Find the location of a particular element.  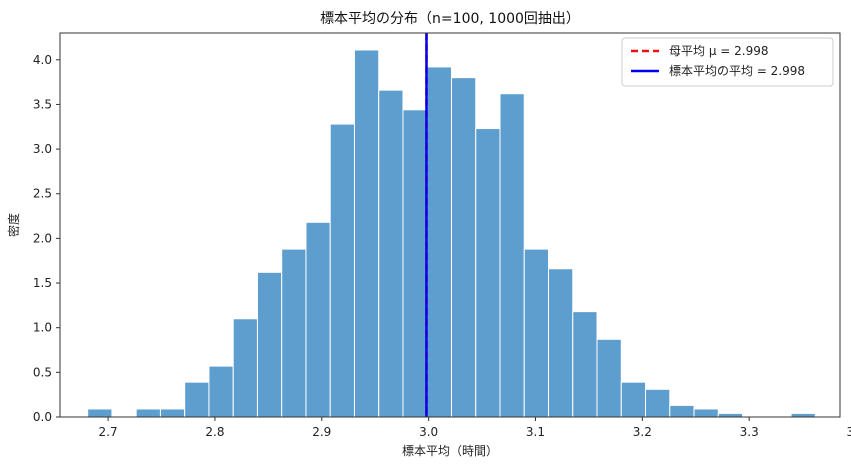

y-tick-label: 2.0 is located at coordinates (42, 238).